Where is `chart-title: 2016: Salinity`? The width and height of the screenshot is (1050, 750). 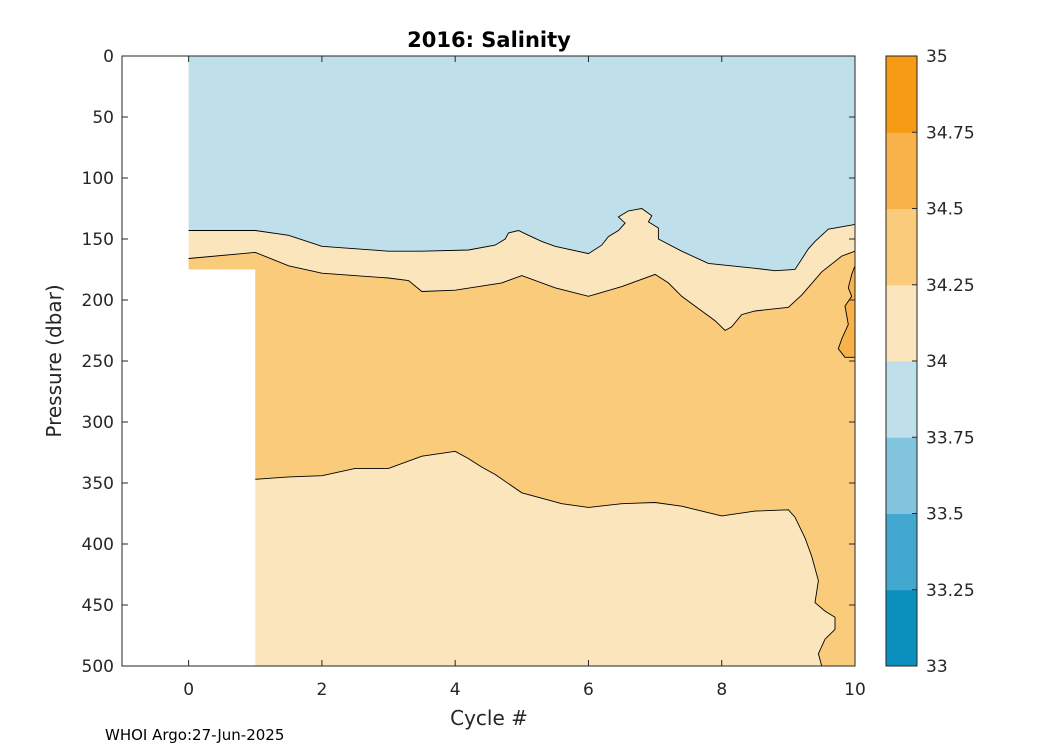
chart-title: 2016: Salinity is located at coordinates (489, 40).